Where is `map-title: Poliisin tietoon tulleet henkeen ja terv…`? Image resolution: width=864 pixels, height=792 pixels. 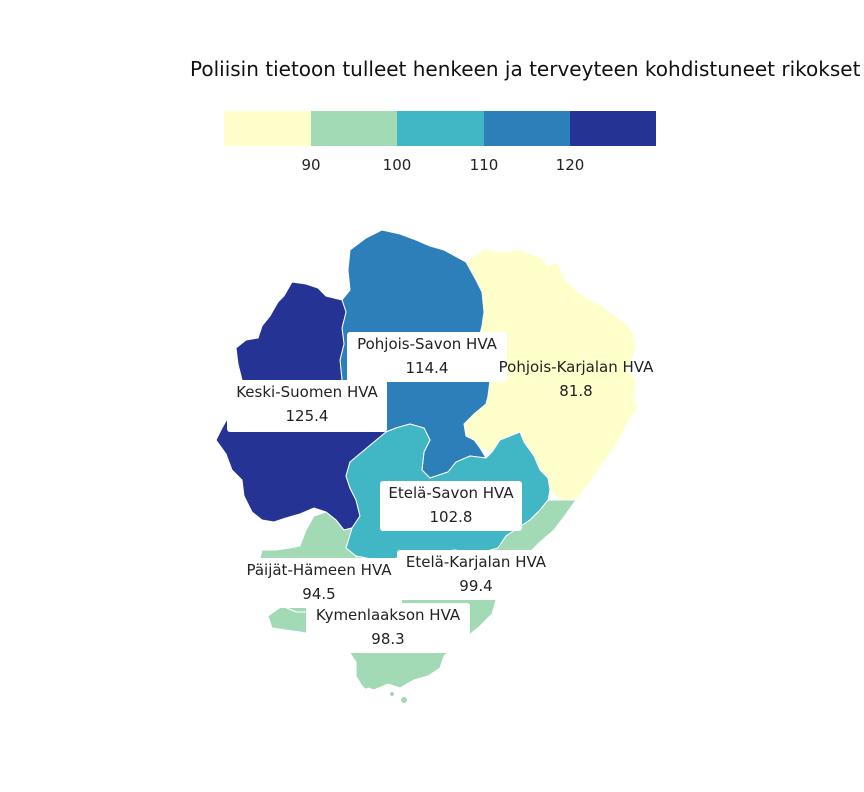 map-title: Poliisin tietoon tulleet henkeen ja terv… is located at coordinates (525, 69).